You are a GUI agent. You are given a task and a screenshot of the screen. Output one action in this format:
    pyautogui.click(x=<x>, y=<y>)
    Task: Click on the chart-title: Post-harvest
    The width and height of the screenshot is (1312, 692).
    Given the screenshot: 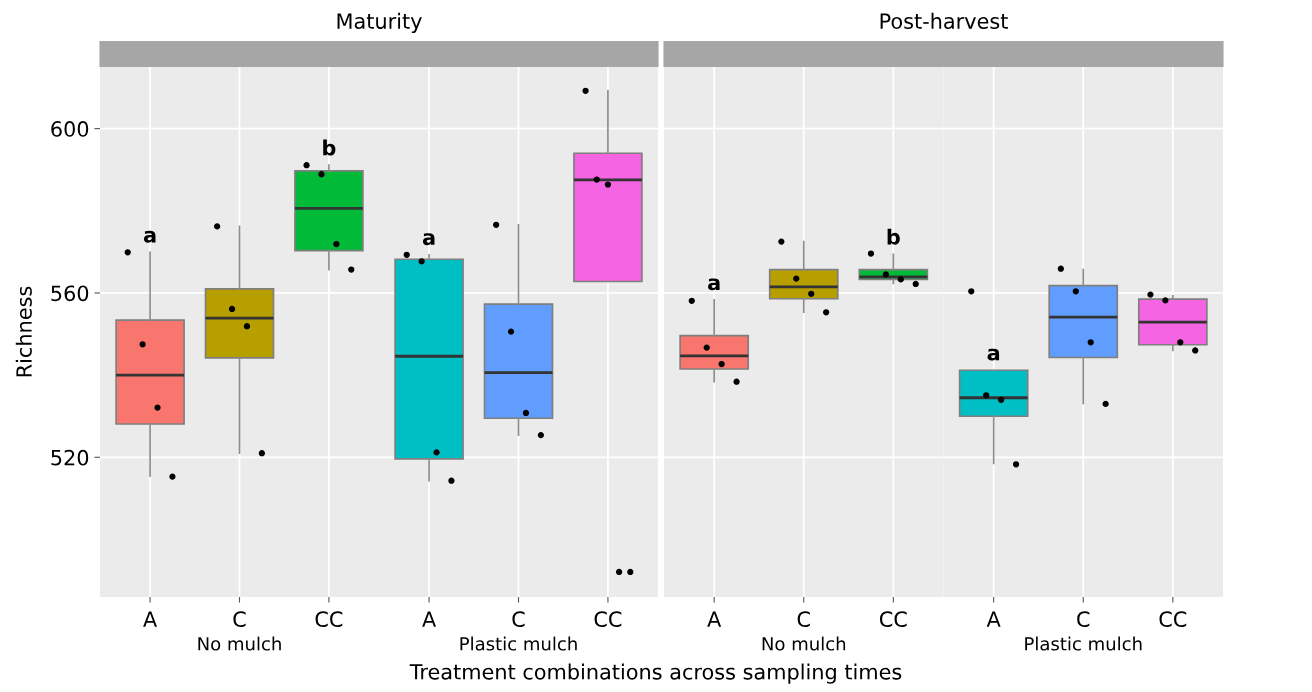 What is the action you would take?
    pyautogui.click(x=944, y=20)
    